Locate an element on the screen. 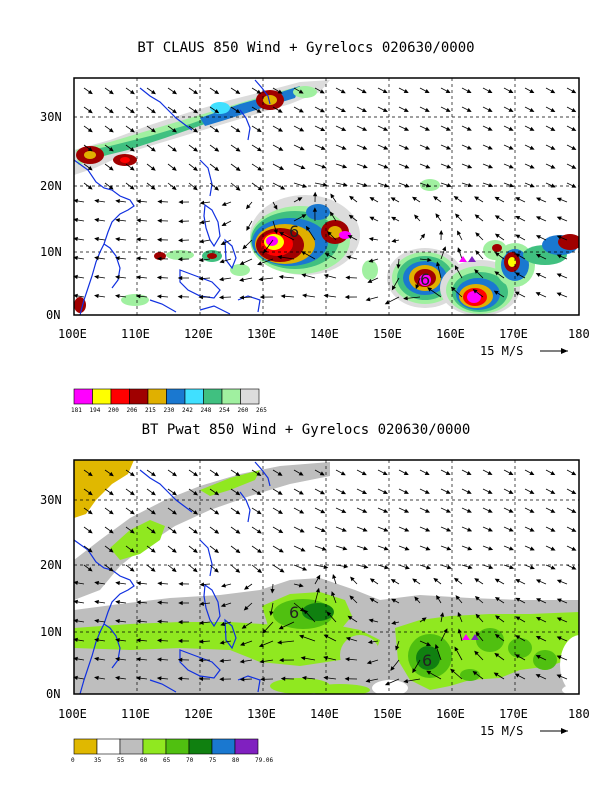 The image size is (612, 792). colorbar-tick-label: 215 is located at coordinates (150, 410).